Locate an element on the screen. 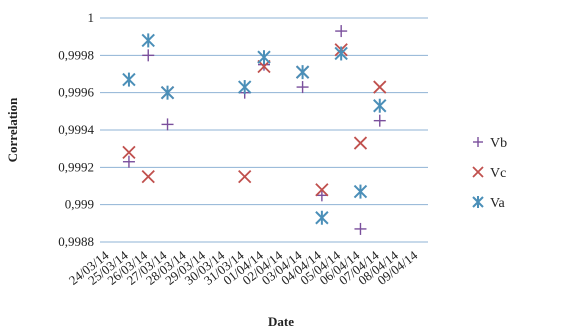 Image resolution: width=562 pixels, height=333 pixels. legend-marker-vc is located at coordinates (478, 172).